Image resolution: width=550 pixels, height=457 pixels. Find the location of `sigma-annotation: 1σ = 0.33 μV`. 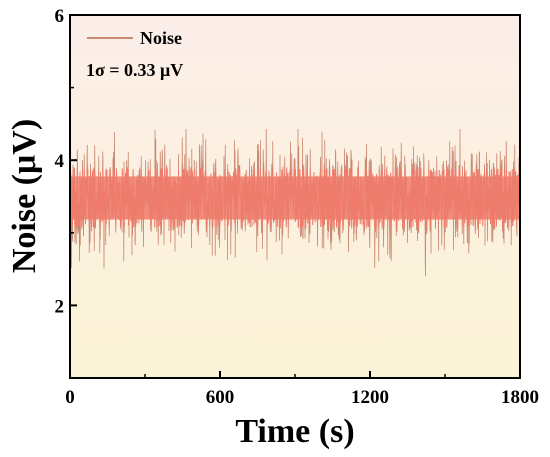

sigma-annotation: 1σ = 0.33 μV is located at coordinates (134, 70).